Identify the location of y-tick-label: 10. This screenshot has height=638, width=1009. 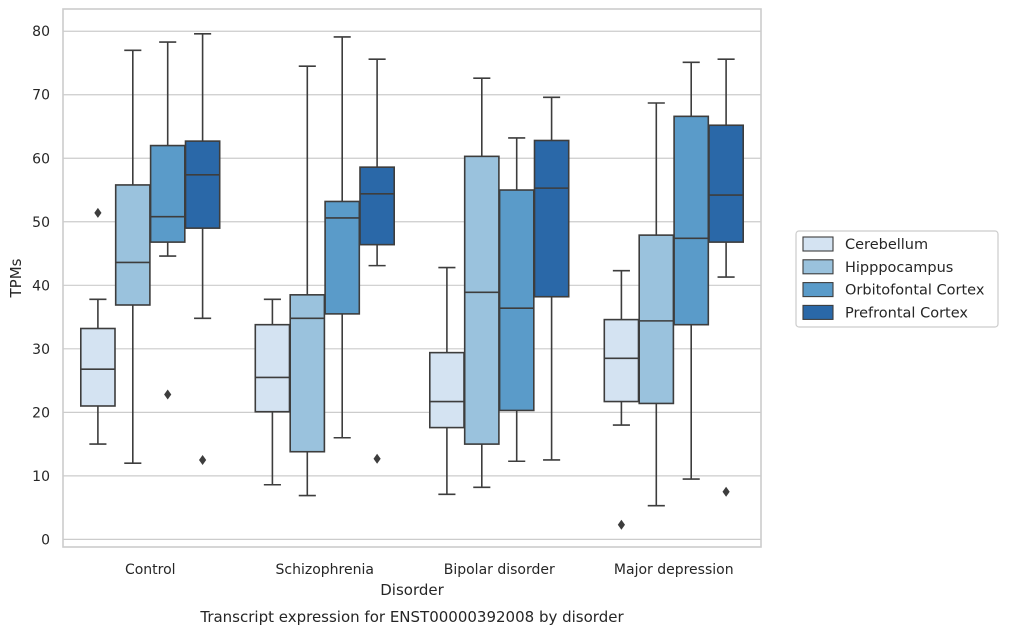
(41, 477).